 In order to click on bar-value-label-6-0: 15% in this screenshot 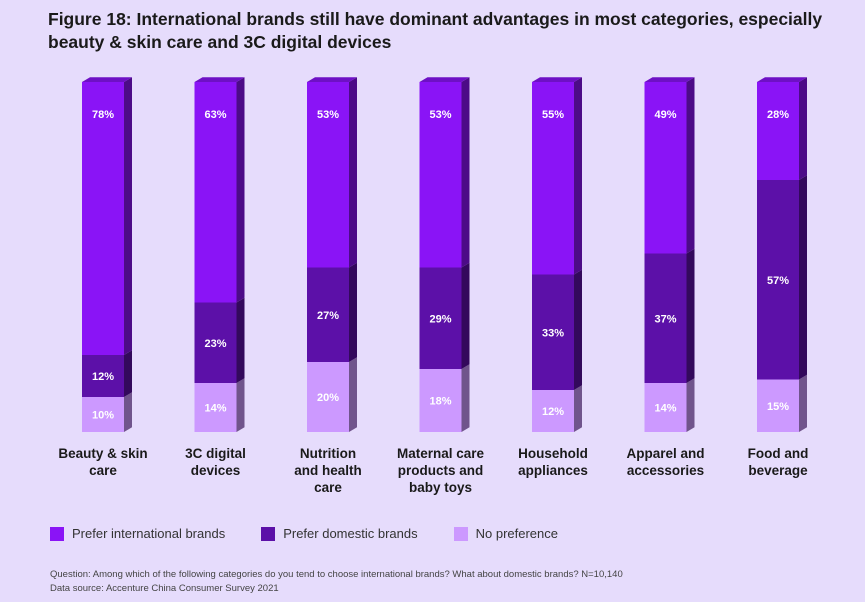, I will do `click(778, 407)`.